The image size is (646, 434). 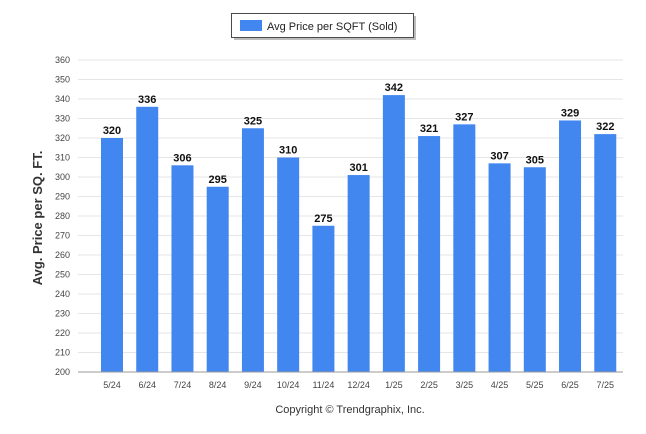 What do you see at coordinates (37, 218) in the screenshot?
I see `y-axis-title: Avg. Price per SQ. FT.` at bounding box center [37, 218].